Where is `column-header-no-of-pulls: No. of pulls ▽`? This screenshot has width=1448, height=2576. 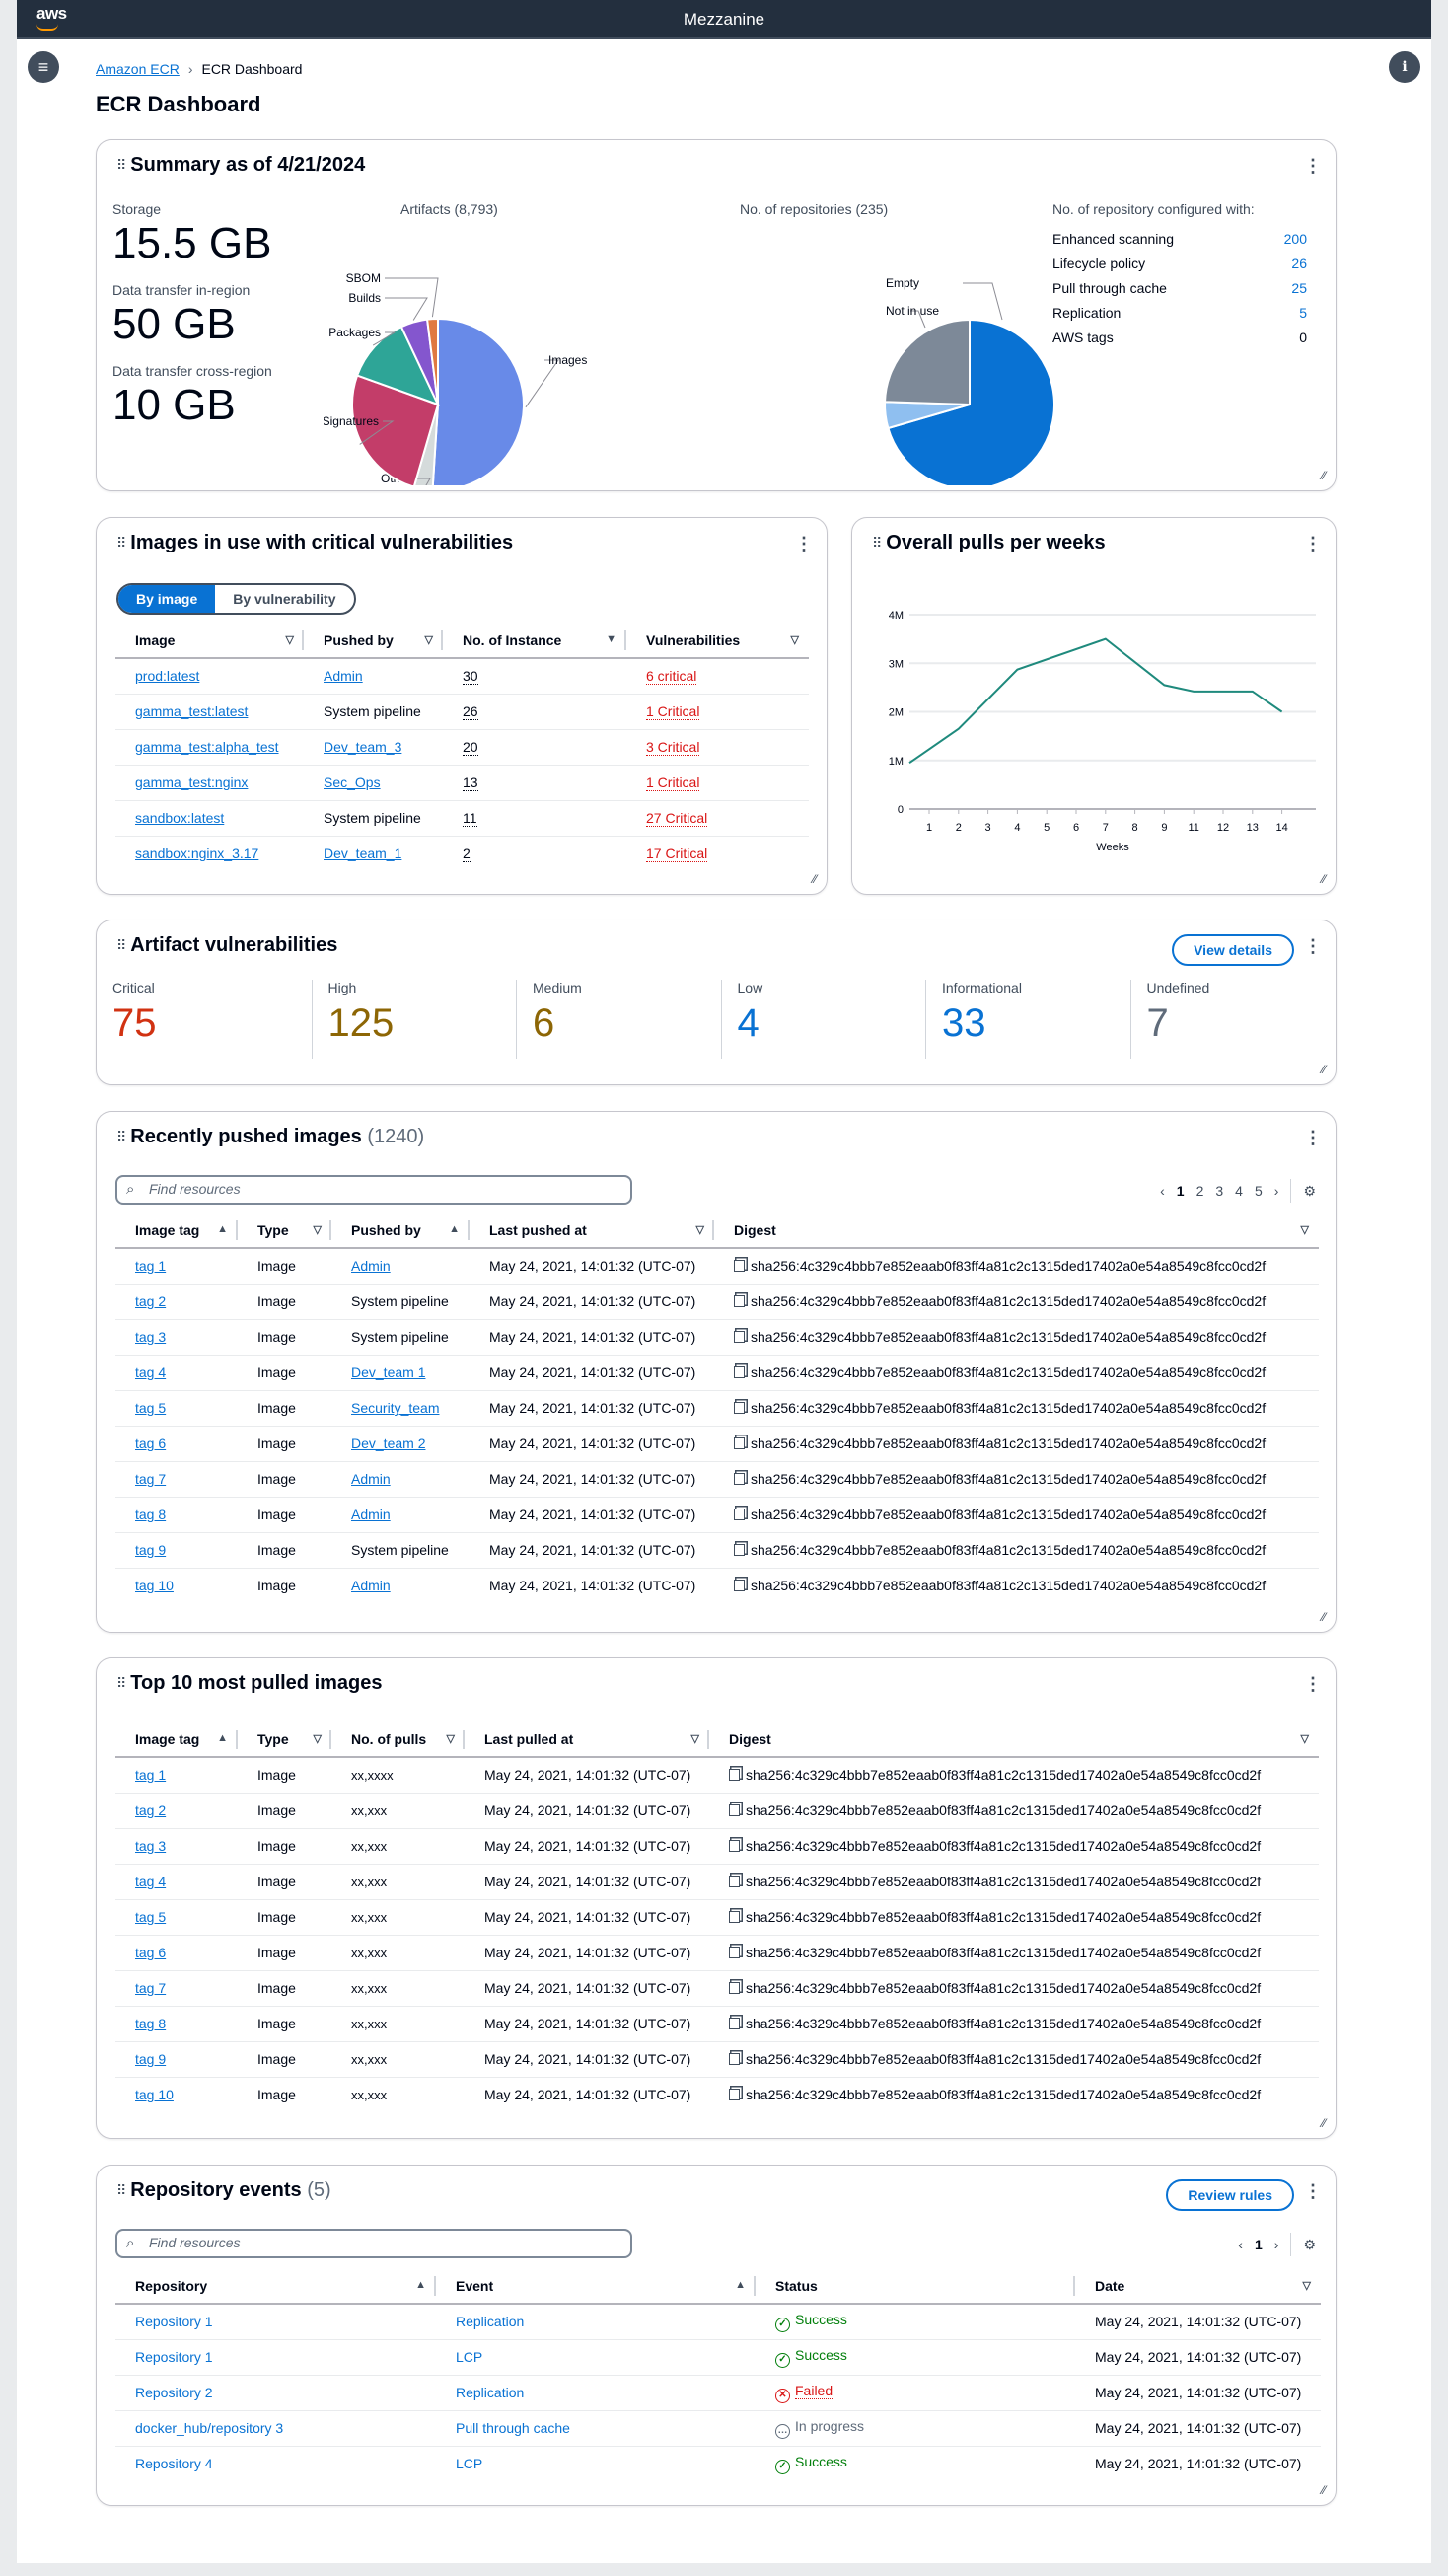
column-header-no-of-pulls: No. of pulls ▽ is located at coordinates (398, 1740).